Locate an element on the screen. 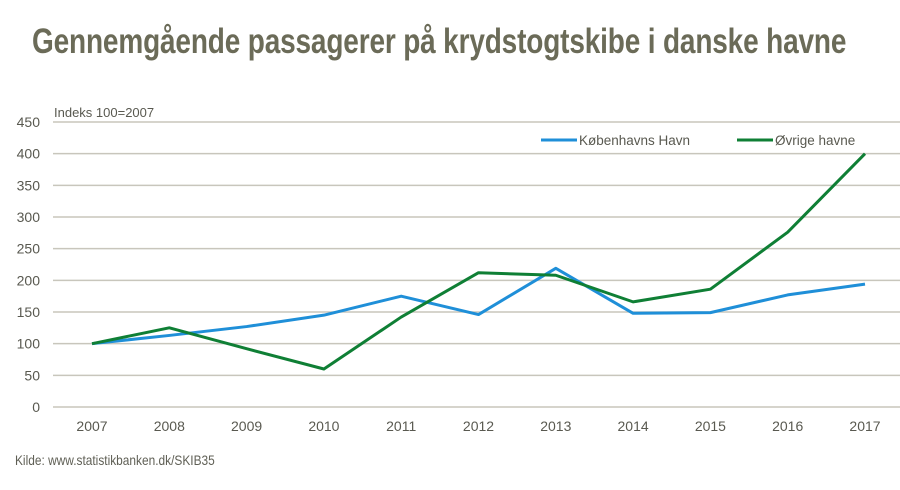  legend: Københavns Havn Øvrige havne is located at coordinates (698, 140).